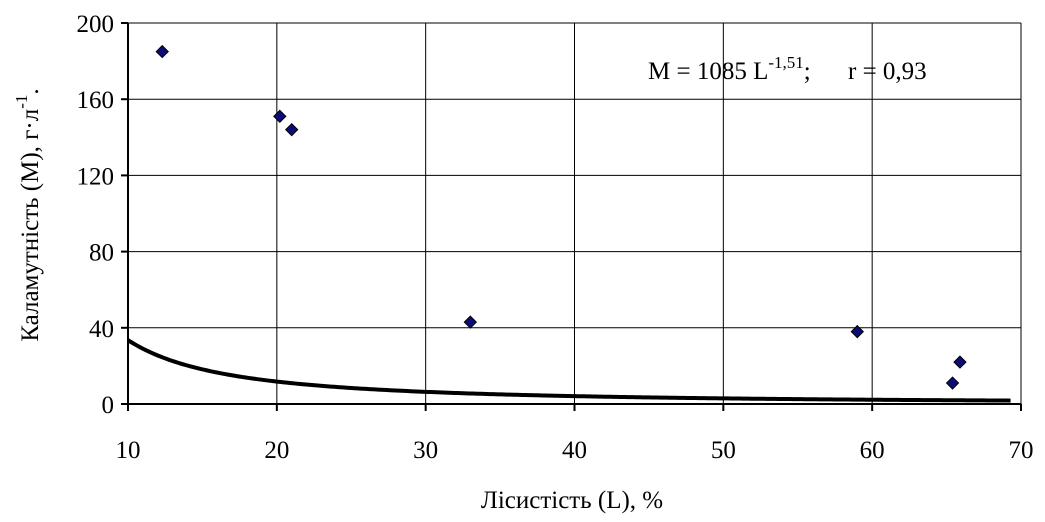  What do you see at coordinates (872, 450) in the screenshot?
I see `x-tick-label: 60` at bounding box center [872, 450].